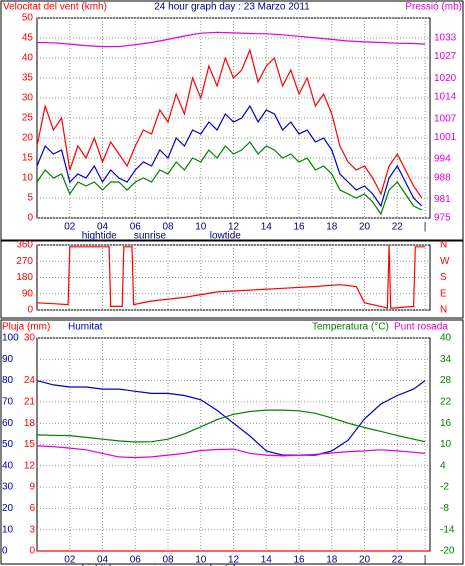 The image size is (465, 566). I want to click on y2-tick-label: 1001, so click(445, 137).